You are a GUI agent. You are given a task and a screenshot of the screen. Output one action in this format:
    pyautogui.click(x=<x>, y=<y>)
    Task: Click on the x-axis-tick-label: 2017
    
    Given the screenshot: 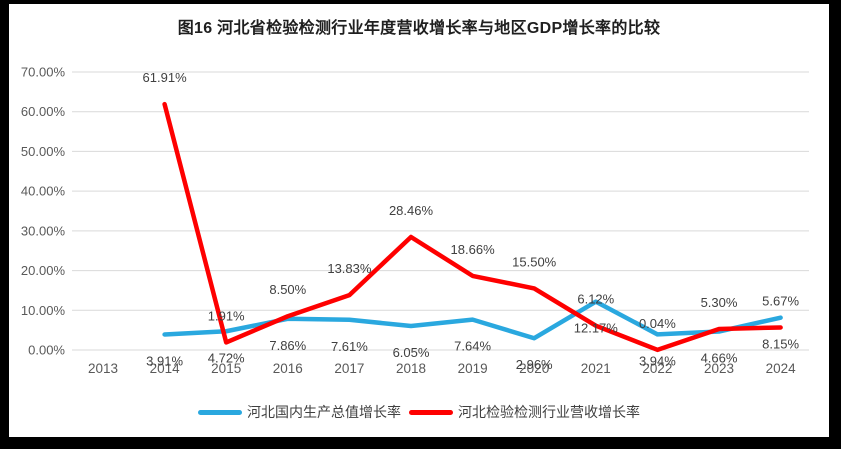 What is the action you would take?
    pyautogui.click(x=349, y=368)
    